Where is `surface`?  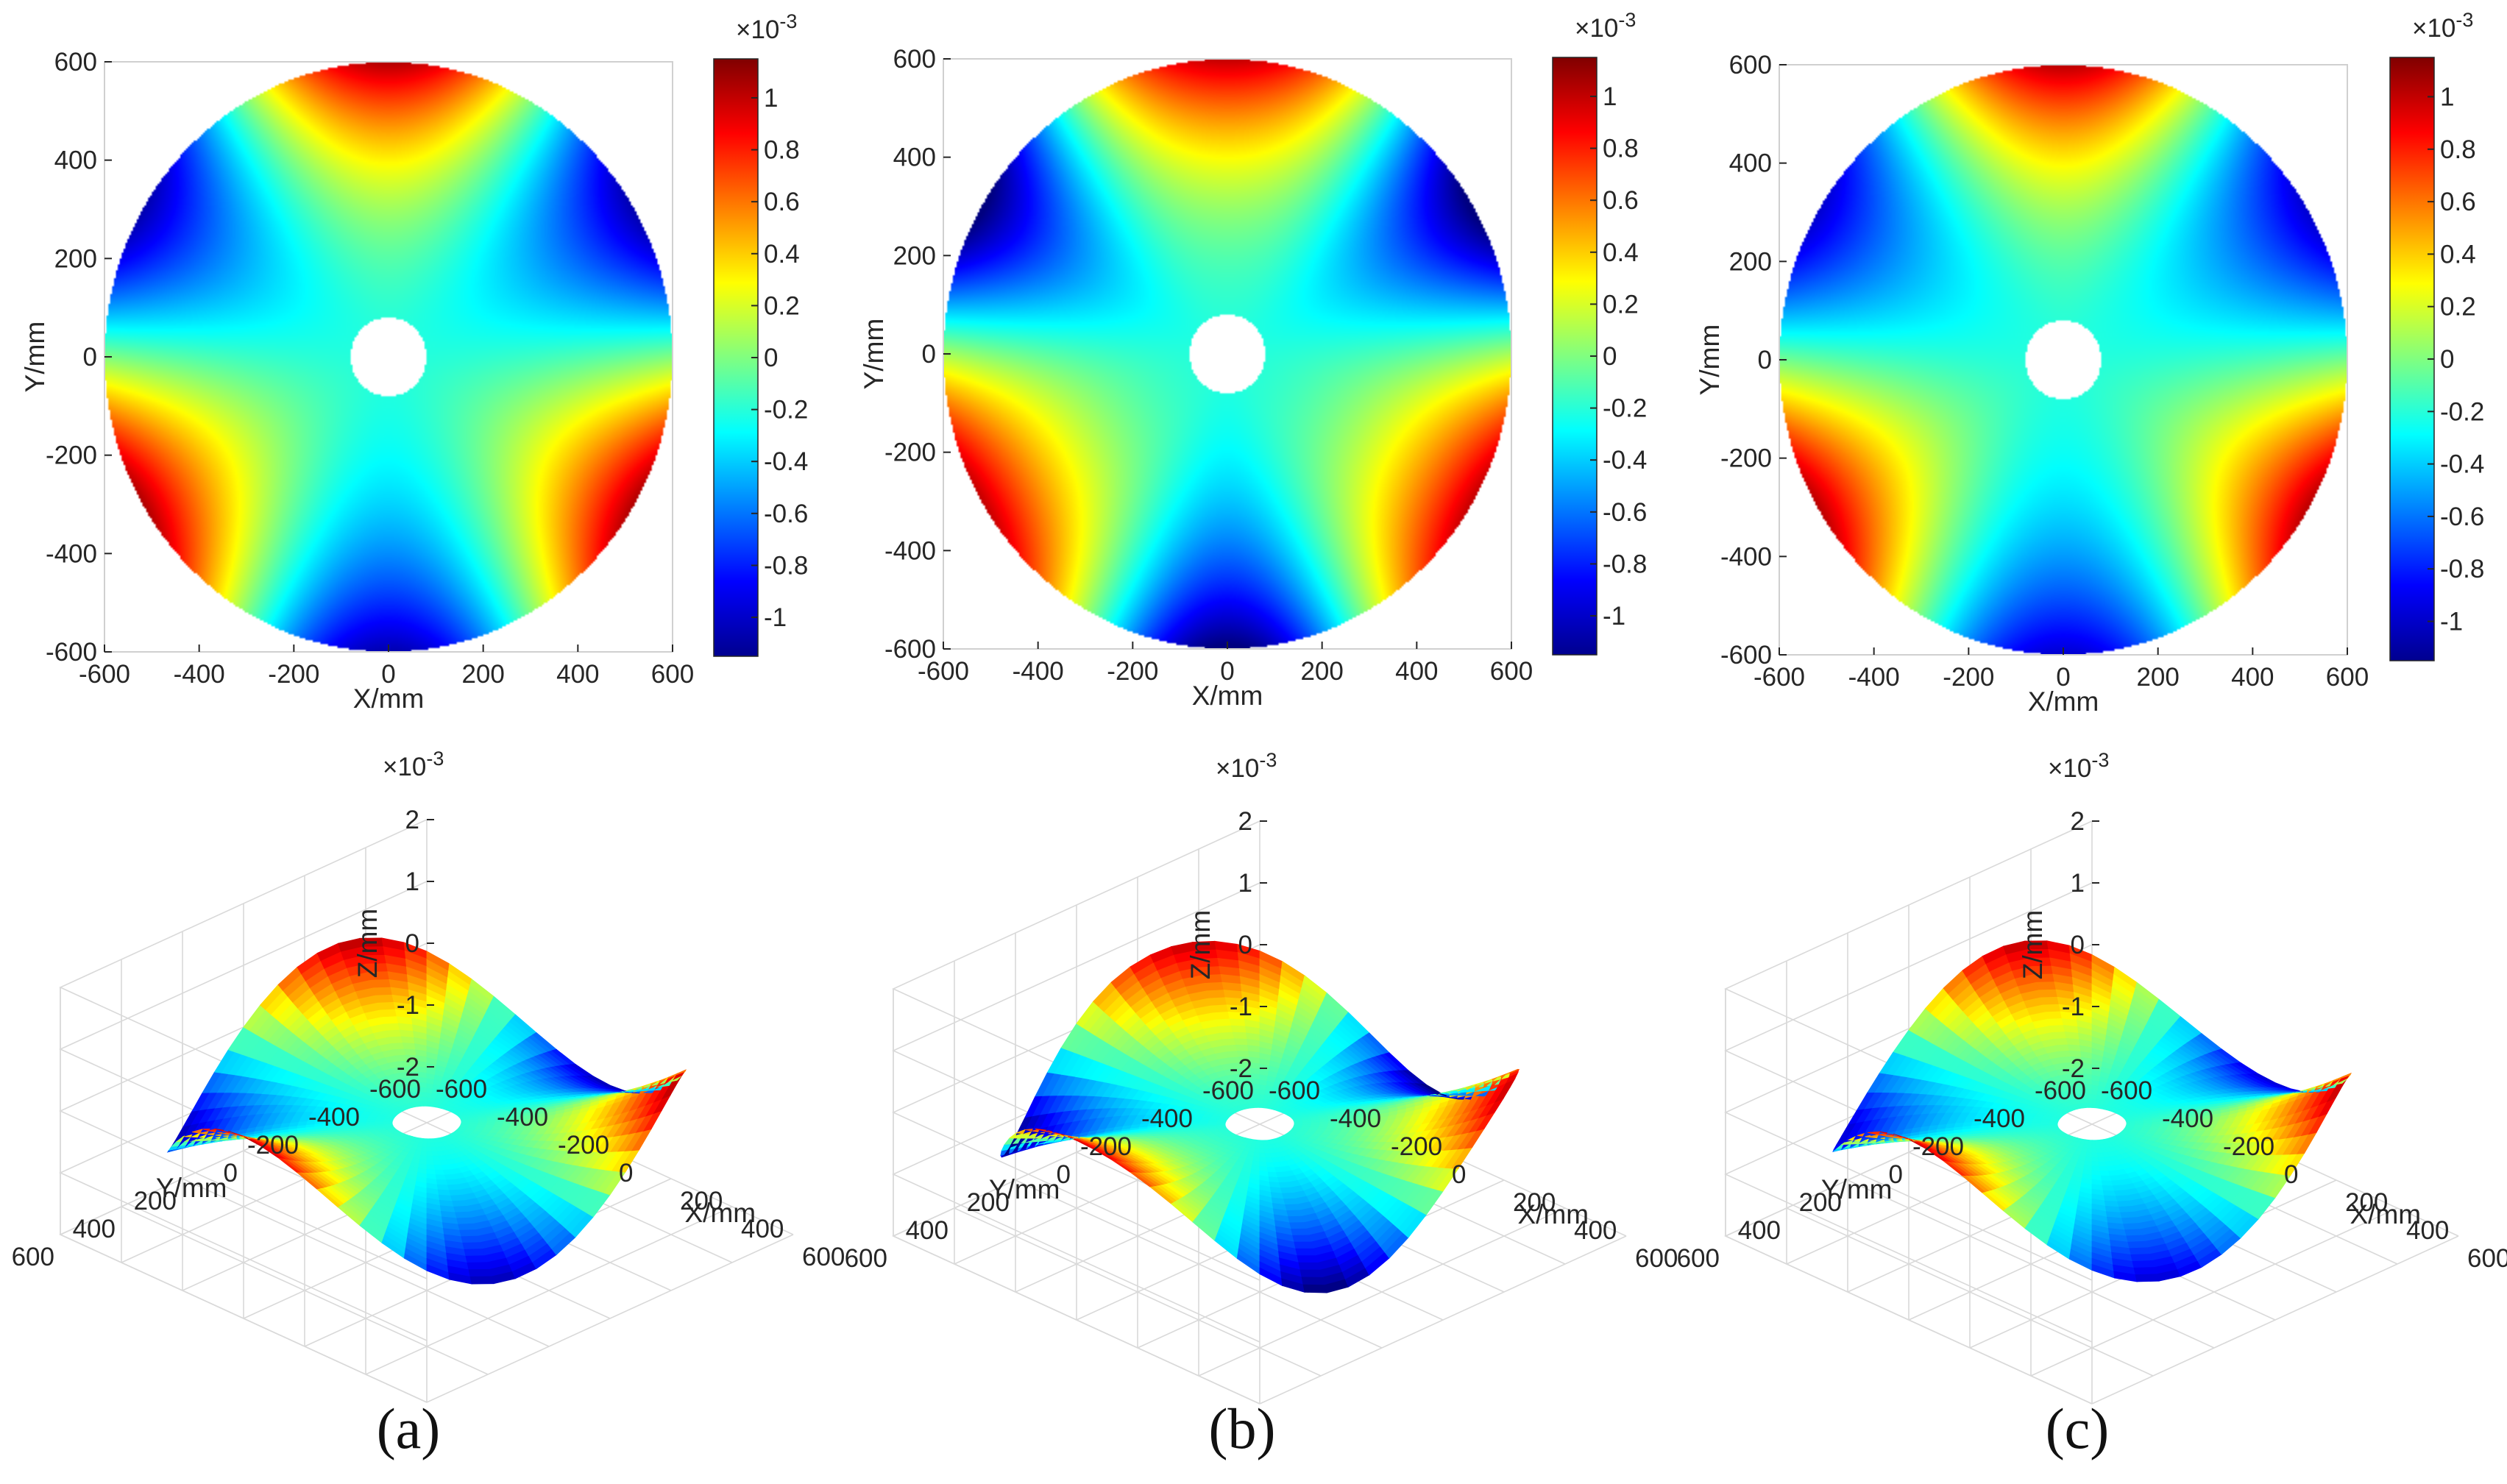
surface is located at coordinates (1260, 1116).